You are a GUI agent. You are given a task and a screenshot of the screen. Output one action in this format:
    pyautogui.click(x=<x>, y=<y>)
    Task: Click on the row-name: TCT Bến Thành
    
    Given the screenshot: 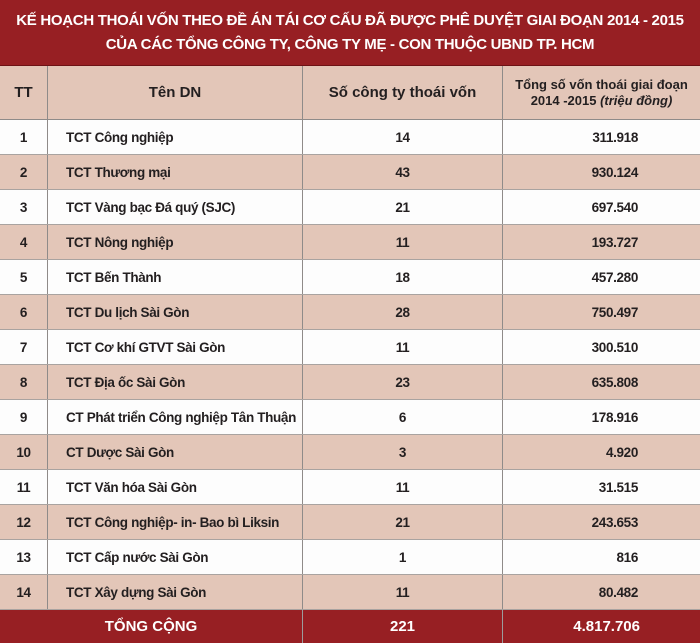 What is the action you would take?
    pyautogui.click(x=175, y=277)
    